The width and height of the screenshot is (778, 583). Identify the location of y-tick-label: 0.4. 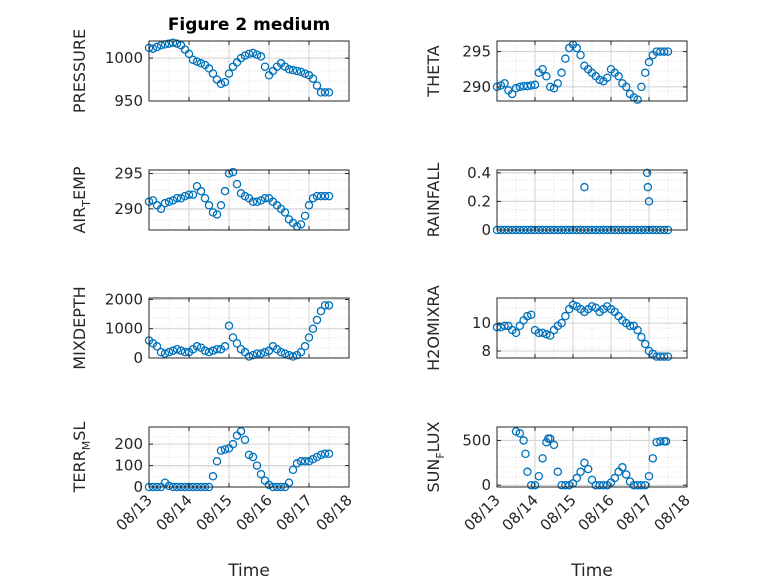
(479, 173).